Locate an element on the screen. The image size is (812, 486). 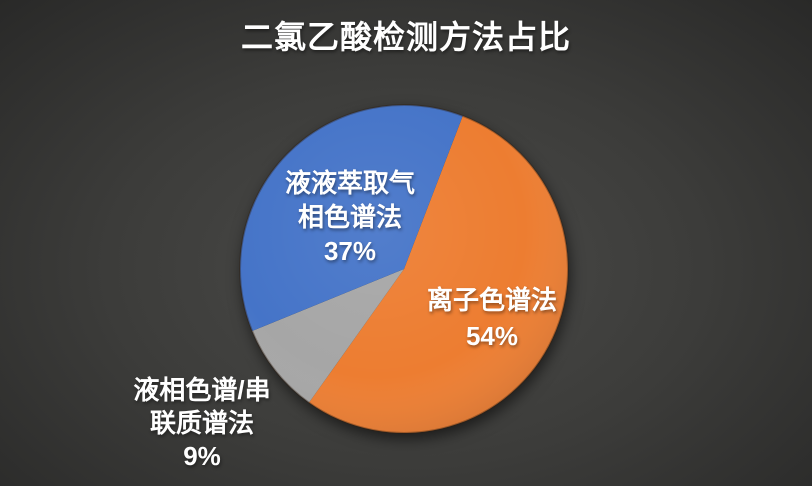
chart-title: 二氯乙酸检测方法占比 is located at coordinates (405, 37).